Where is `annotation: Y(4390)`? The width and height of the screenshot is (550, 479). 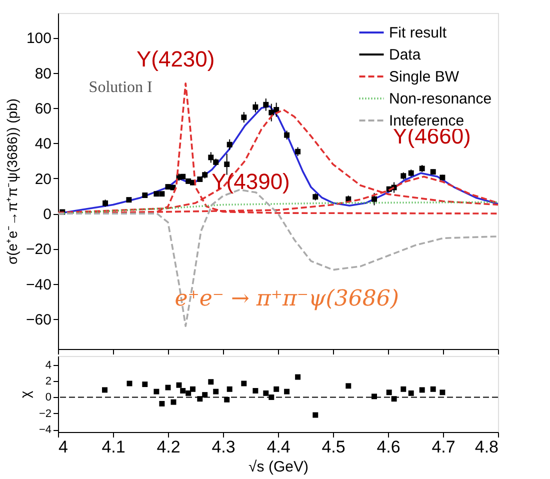
annotation: Y(4390) is located at coordinates (251, 181).